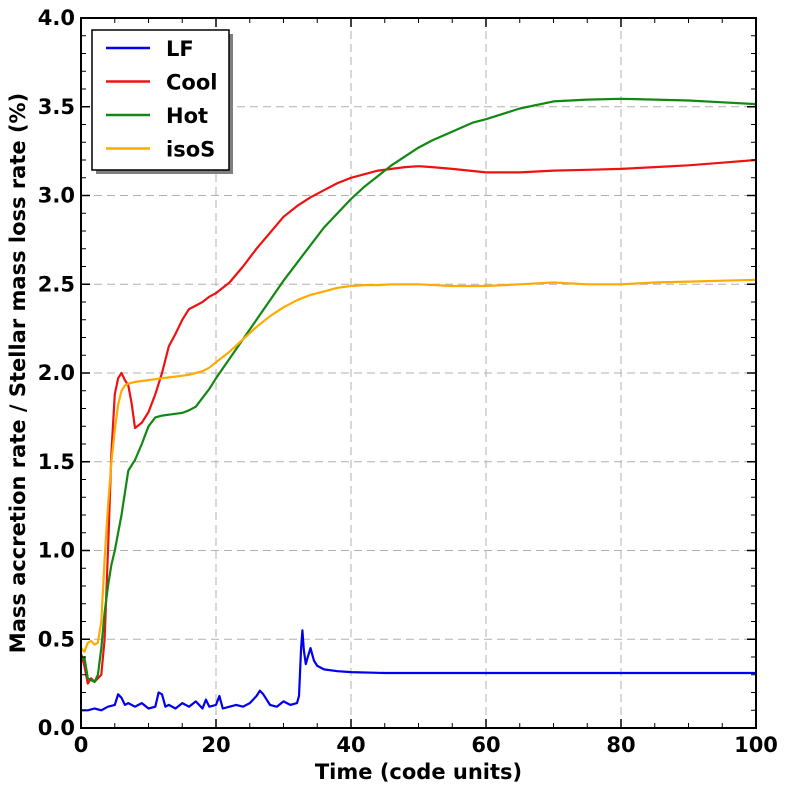  I want to click on legend-label-lf: LF, so click(180, 49).